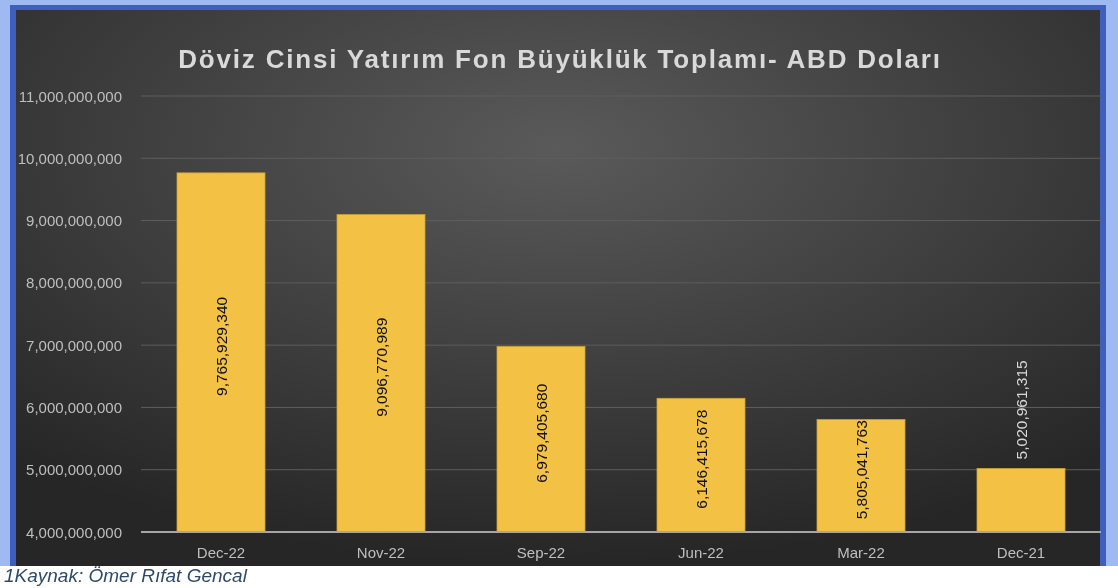 The height and width of the screenshot is (588, 1118). Describe the element at coordinates (861, 470) in the screenshot. I see `data-label: 5,805,041,763` at that location.